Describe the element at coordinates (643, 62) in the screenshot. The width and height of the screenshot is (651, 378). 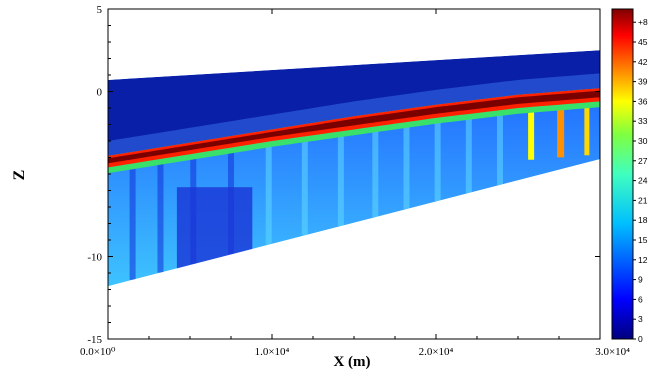
I see `colorbar-label: 42` at that location.